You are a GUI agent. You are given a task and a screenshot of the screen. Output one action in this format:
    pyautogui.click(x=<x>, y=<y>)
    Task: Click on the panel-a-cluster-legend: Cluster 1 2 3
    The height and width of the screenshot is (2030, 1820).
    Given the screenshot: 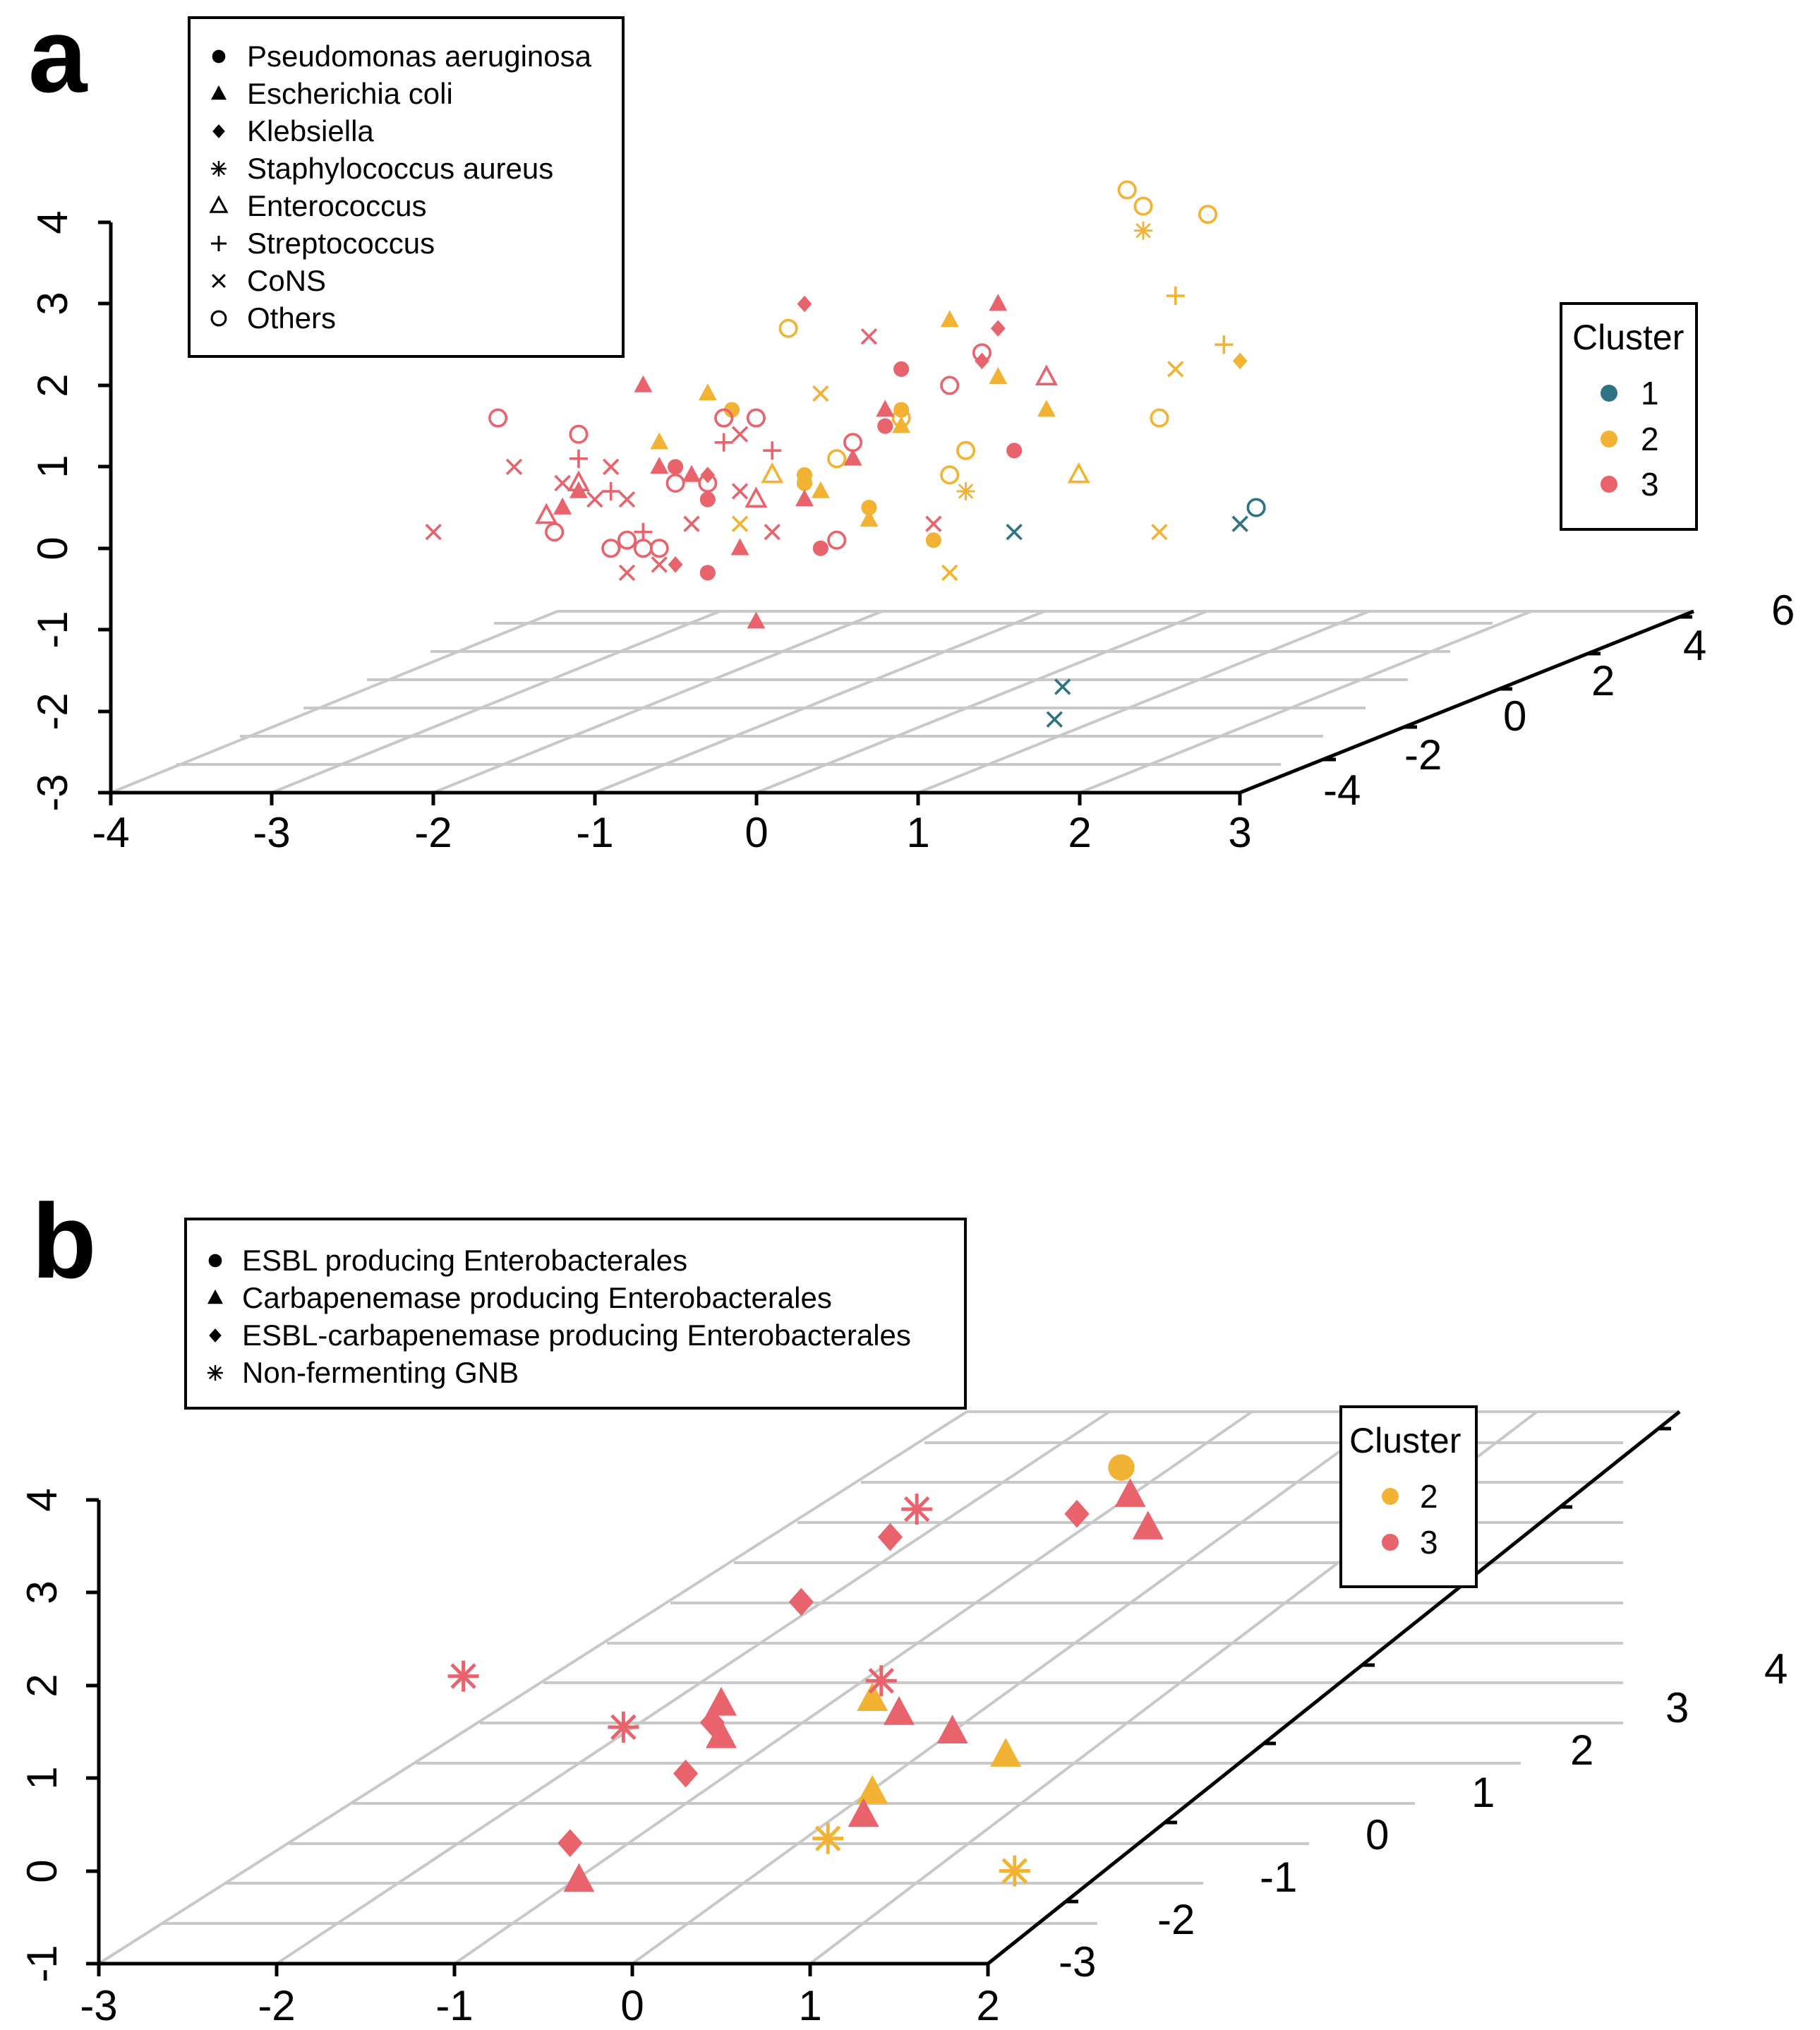 What is the action you would take?
    pyautogui.click(x=1629, y=416)
    